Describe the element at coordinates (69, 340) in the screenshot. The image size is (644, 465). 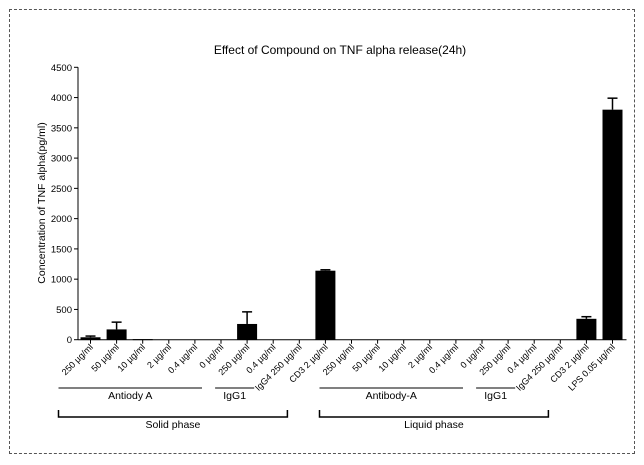
I see `y-tick-label: 0` at that location.